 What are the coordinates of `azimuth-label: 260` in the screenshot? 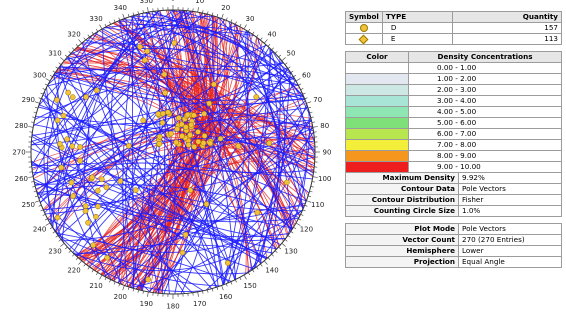 It's located at (21, 179).